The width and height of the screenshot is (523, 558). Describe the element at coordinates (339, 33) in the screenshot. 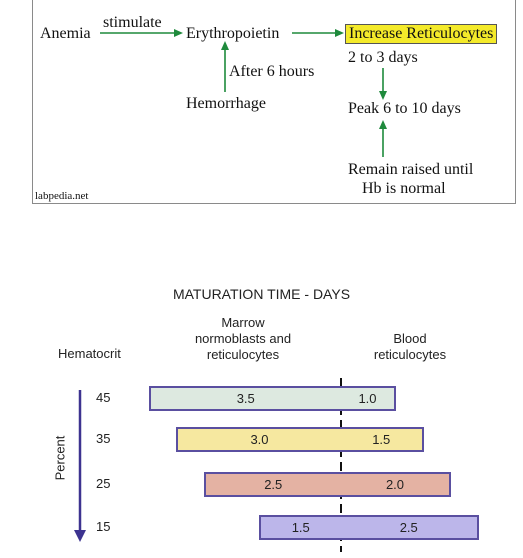

I see `increase-arrowhead` at that location.